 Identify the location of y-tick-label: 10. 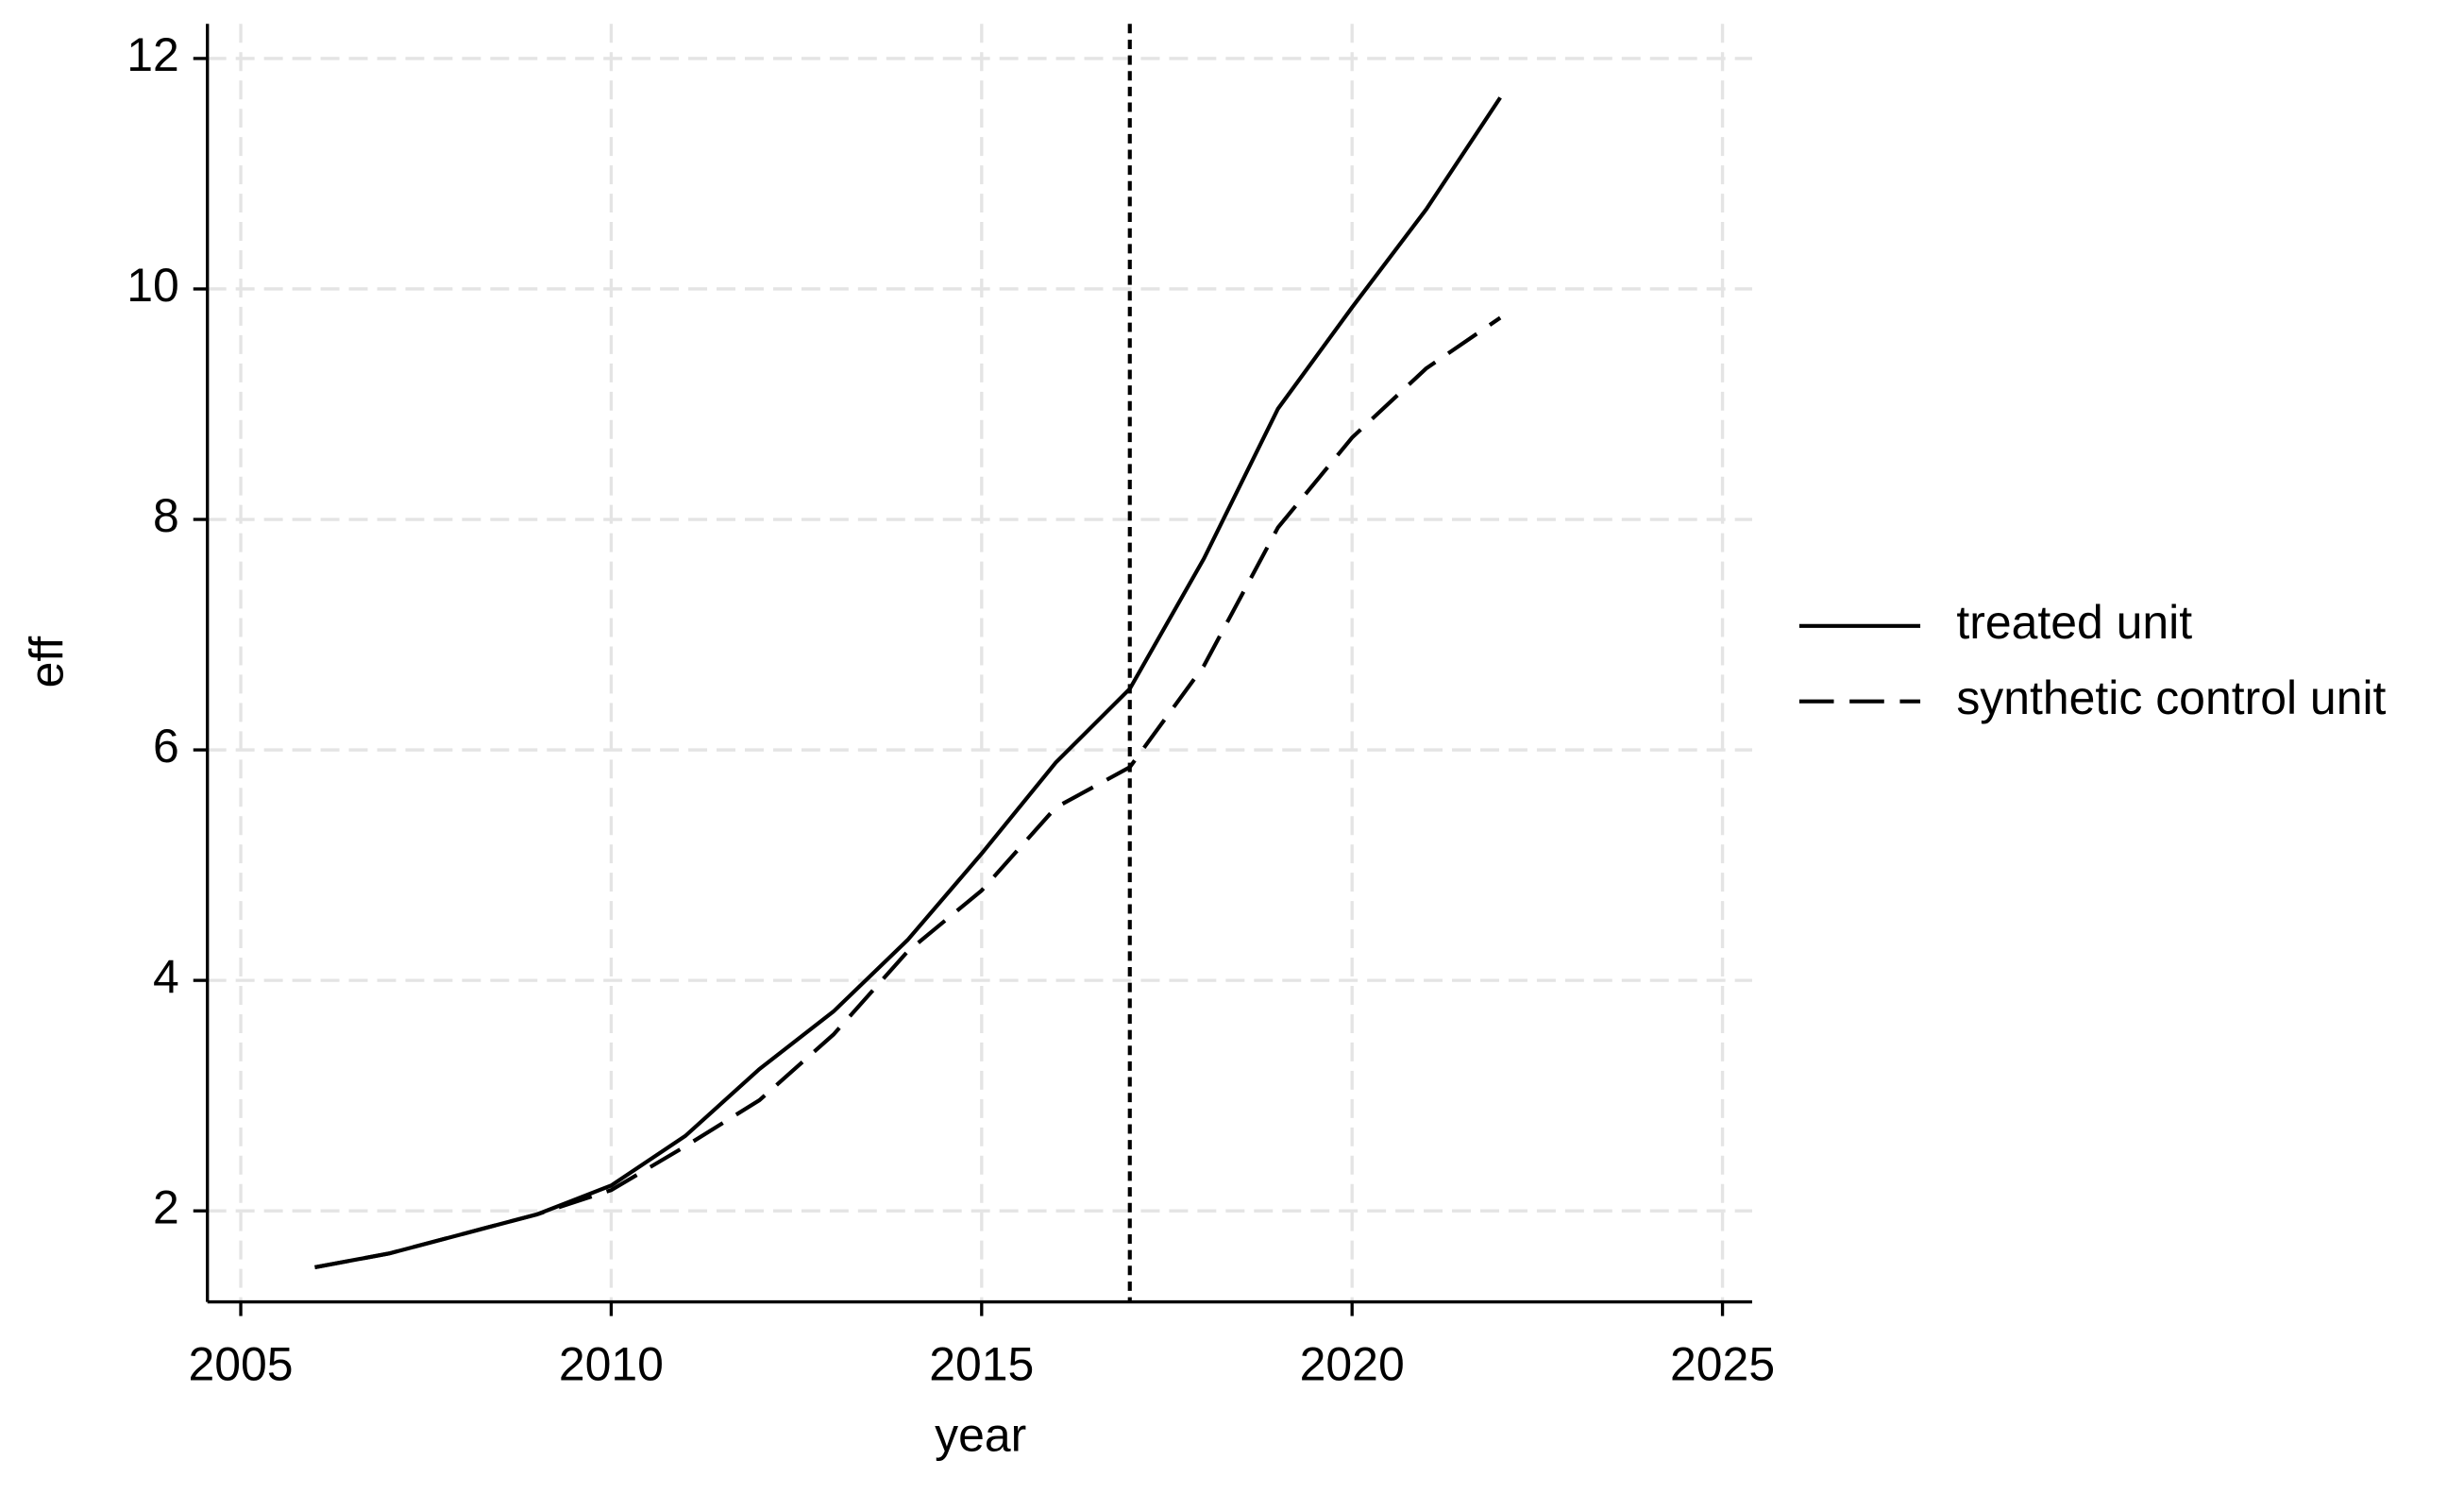
(153, 285).